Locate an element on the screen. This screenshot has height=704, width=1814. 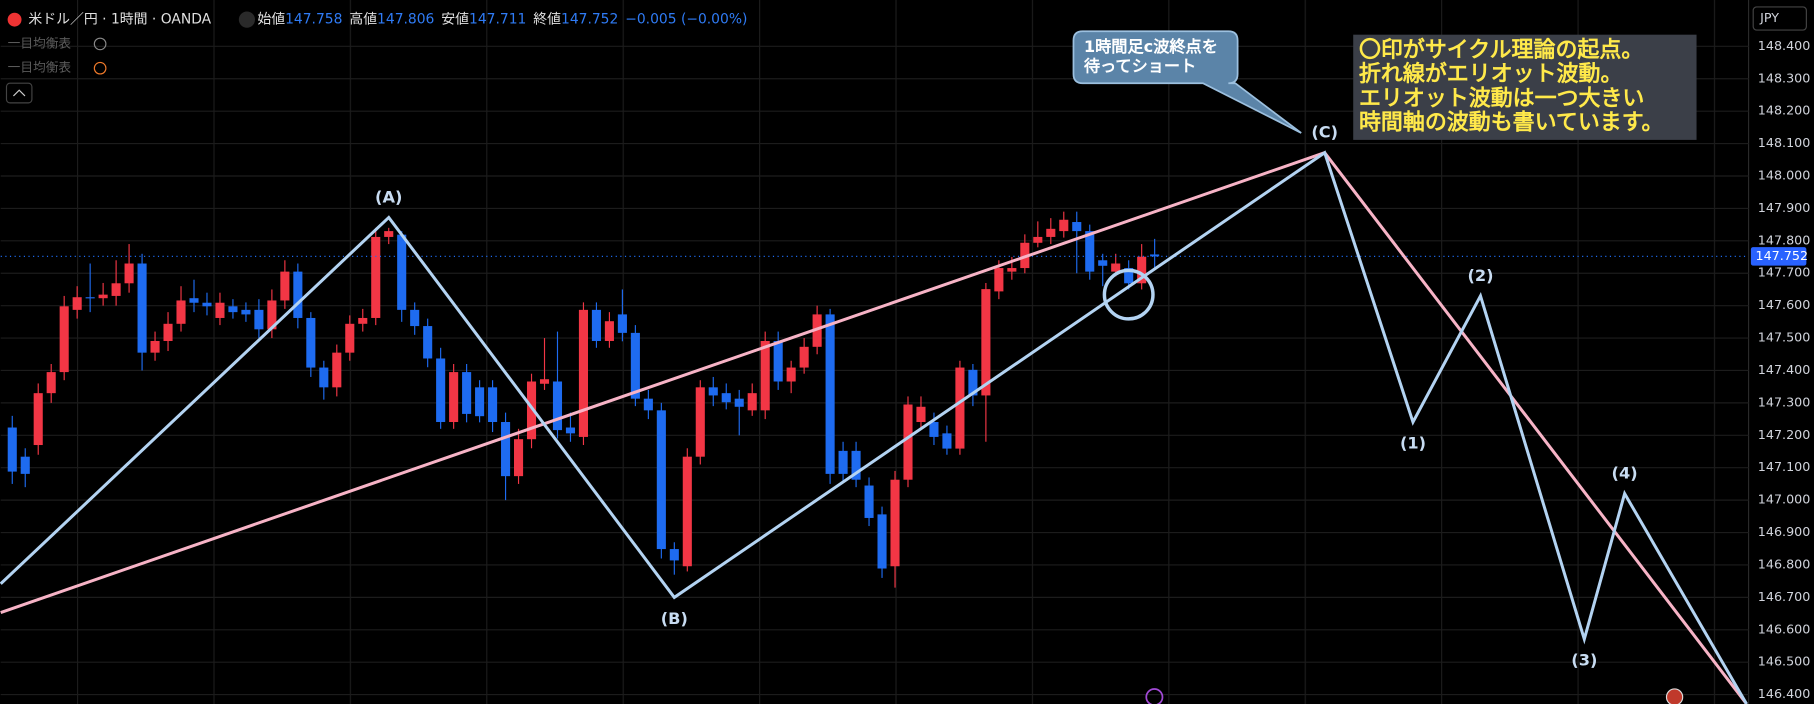
last-price-label: 147.752 is located at coordinates (1781, 255).